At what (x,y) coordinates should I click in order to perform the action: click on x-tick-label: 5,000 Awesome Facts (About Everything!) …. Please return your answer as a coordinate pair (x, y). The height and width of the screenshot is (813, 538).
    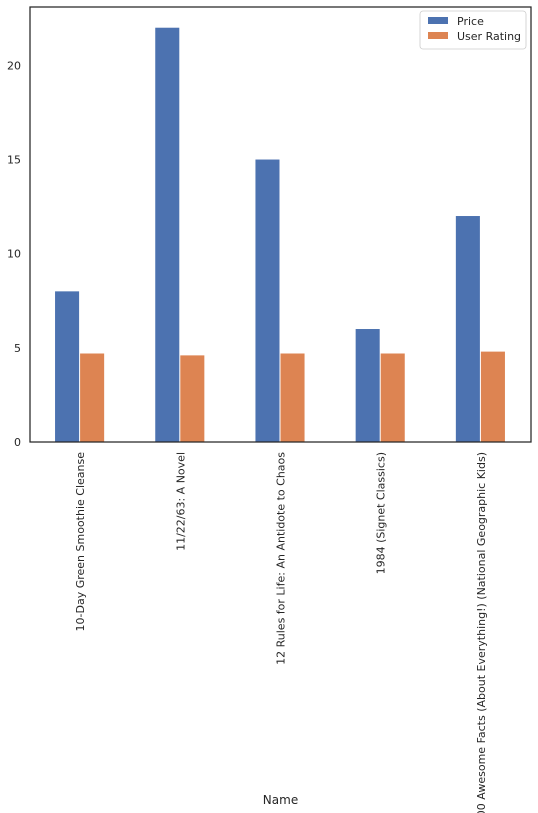
    Looking at the image, I should click on (481, 632).